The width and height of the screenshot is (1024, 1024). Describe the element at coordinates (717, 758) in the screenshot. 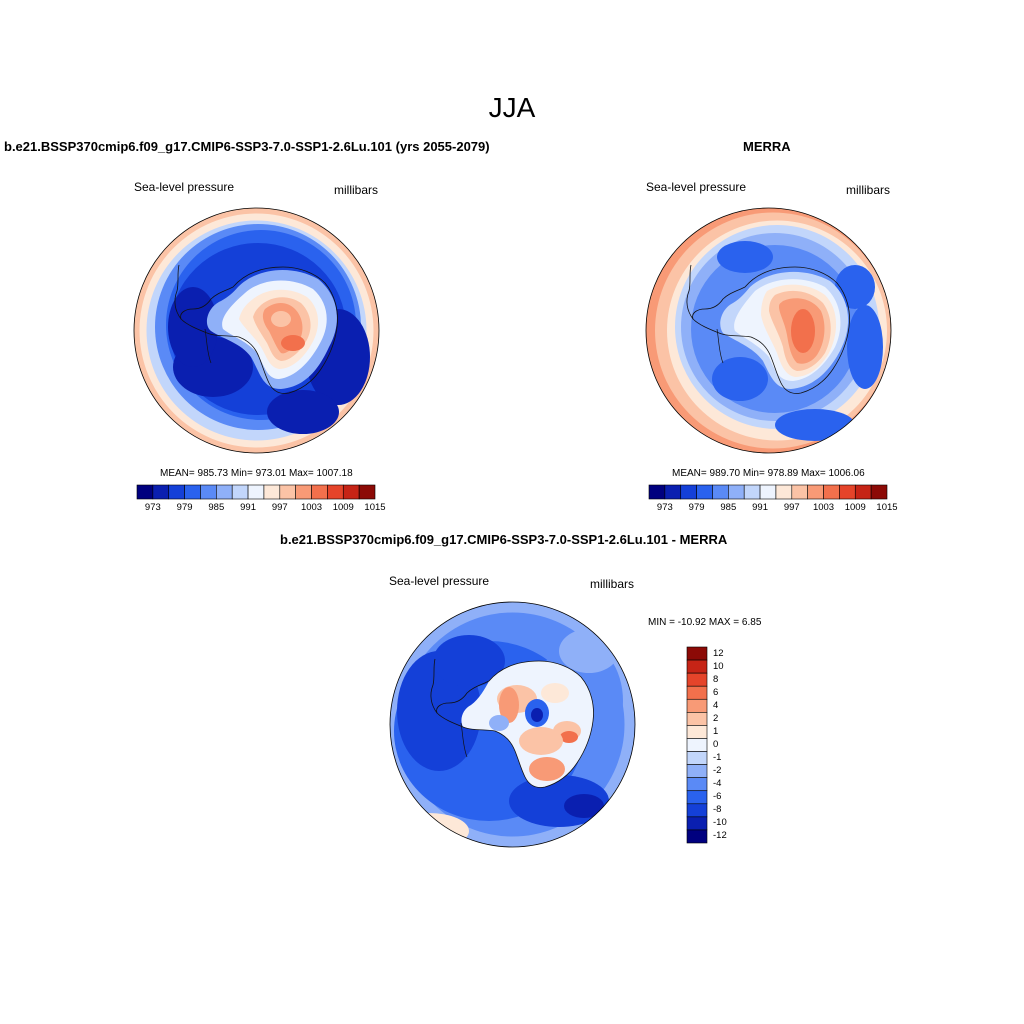

I see `diff-colorbar-tick-label: -1` at that location.